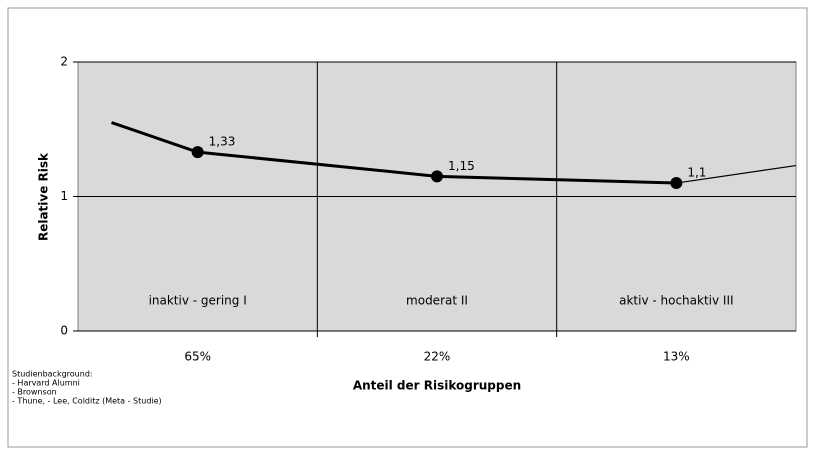 This screenshot has width=816, height=456. What do you see at coordinates (696, 173) in the screenshot?
I see `data-label: 1,1` at bounding box center [696, 173].